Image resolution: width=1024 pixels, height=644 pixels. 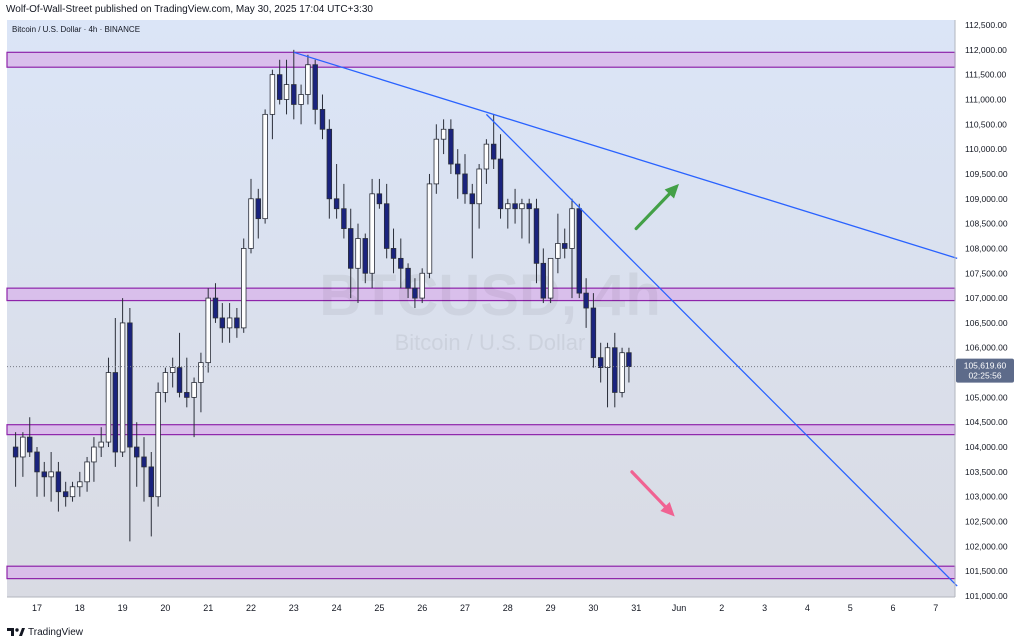 I want to click on y-tick-label: 106,500.00, so click(x=986, y=323).